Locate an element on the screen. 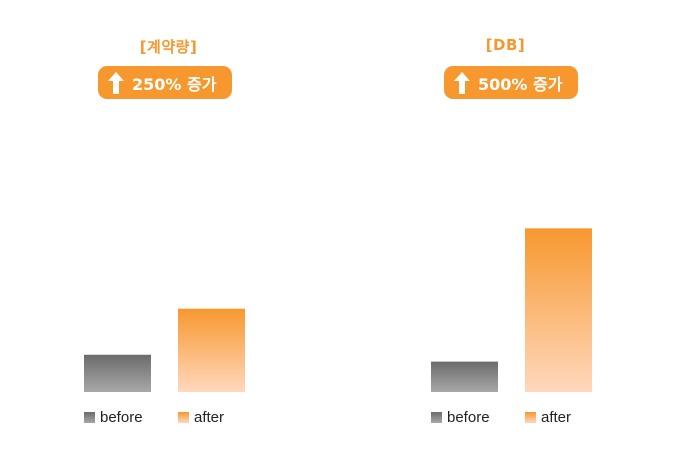  increase-badge: 250% 증가 is located at coordinates (165, 82).